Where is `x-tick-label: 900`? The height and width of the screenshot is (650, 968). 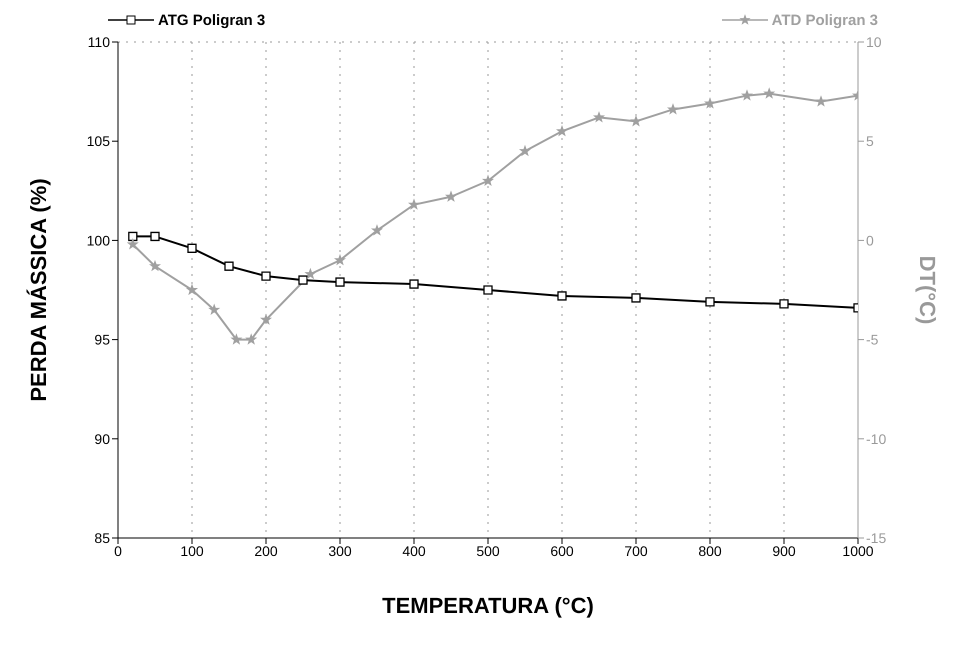 x-tick-label: 900 is located at coordinates (784, 550).